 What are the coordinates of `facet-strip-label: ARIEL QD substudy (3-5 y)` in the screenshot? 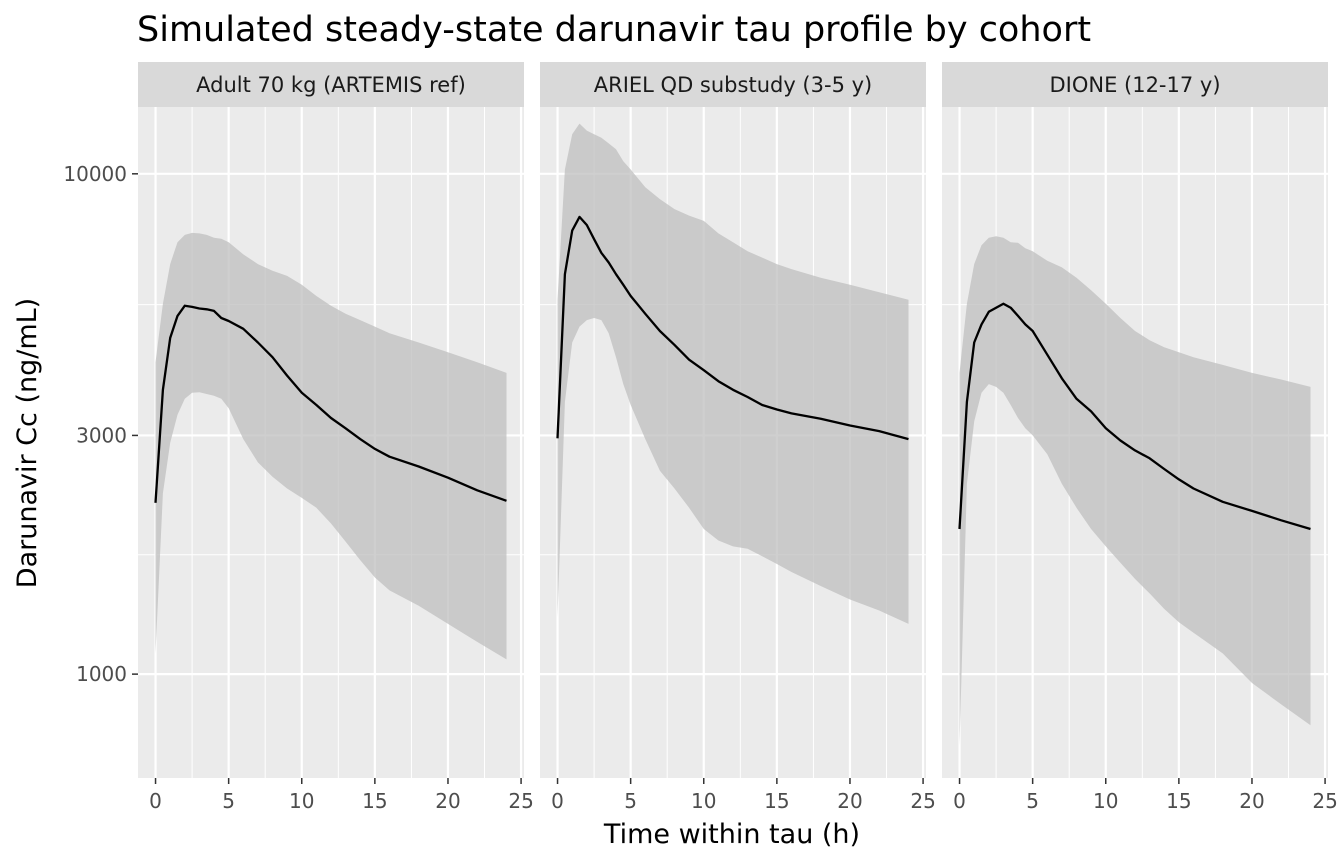 It's located at (733, 85).